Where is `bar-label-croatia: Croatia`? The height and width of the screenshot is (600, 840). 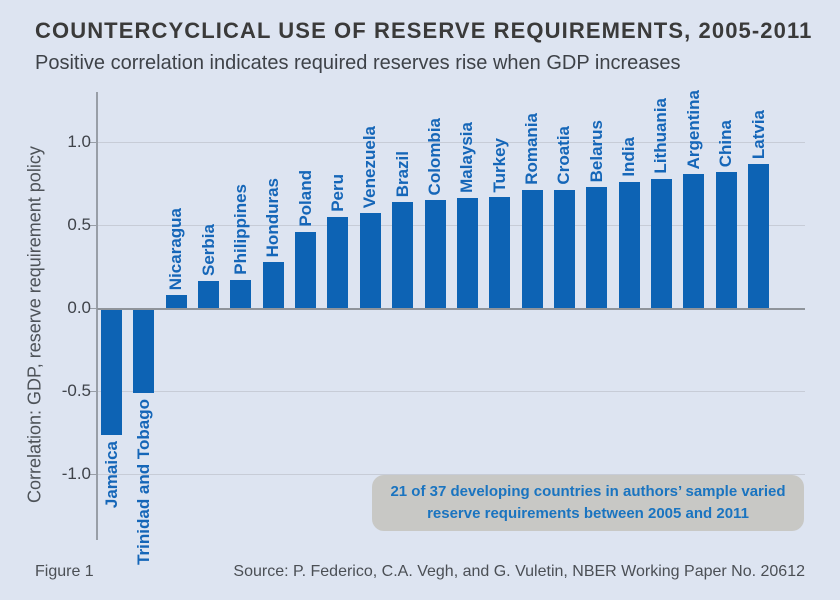 bar-label-croatia: Croatia is located at coordinates (563, 155).